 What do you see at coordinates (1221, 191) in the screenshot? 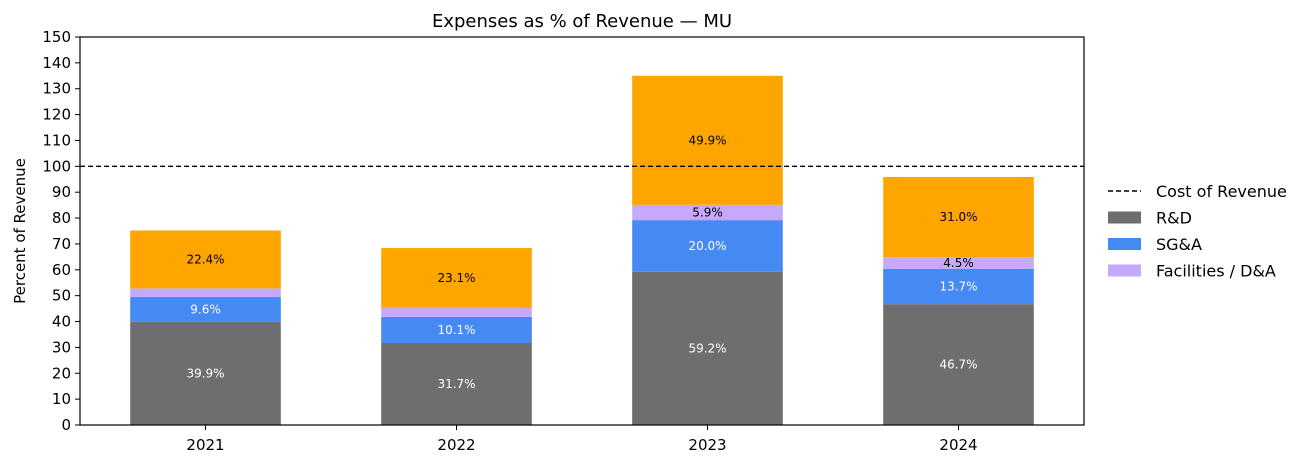
I see `legend-label: Cost of Revenue` at bounding box center [1221, 191].